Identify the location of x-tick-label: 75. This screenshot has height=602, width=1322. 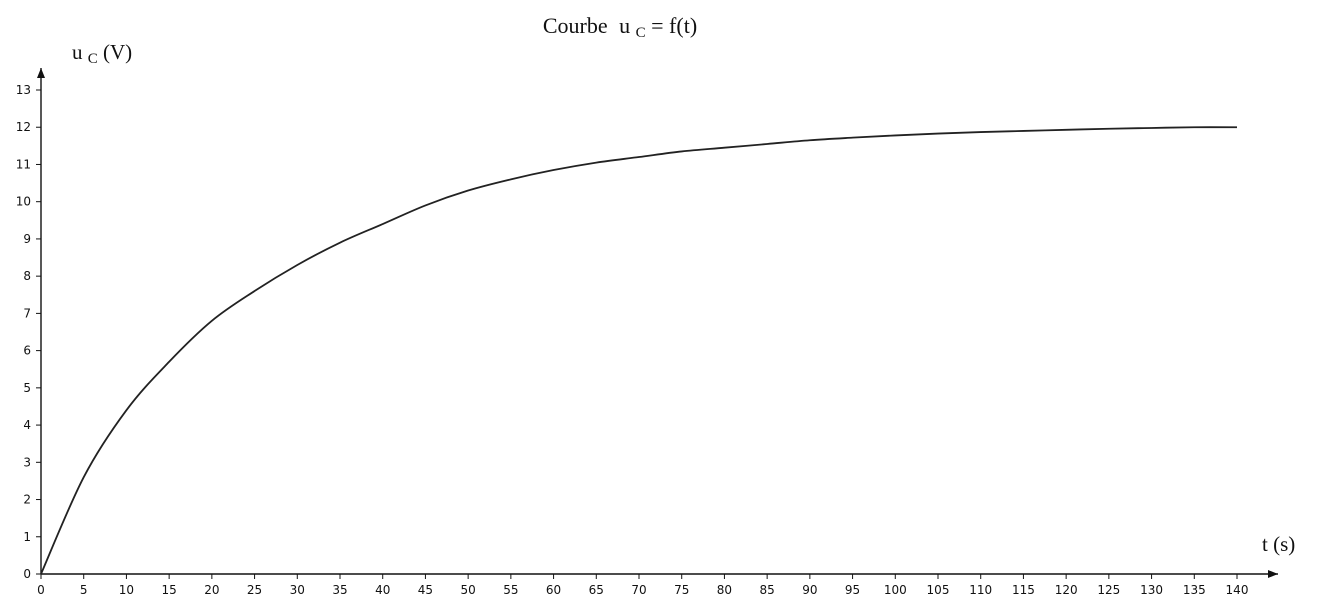
(681, 590).